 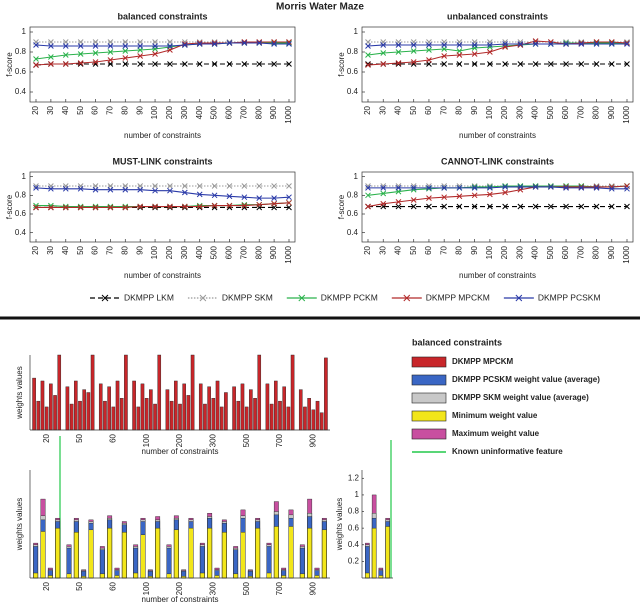 What do you see at coordinates (273, 112) in the screenshot?
I see `x-tick-label: 900` at bounding box center [273, 112].